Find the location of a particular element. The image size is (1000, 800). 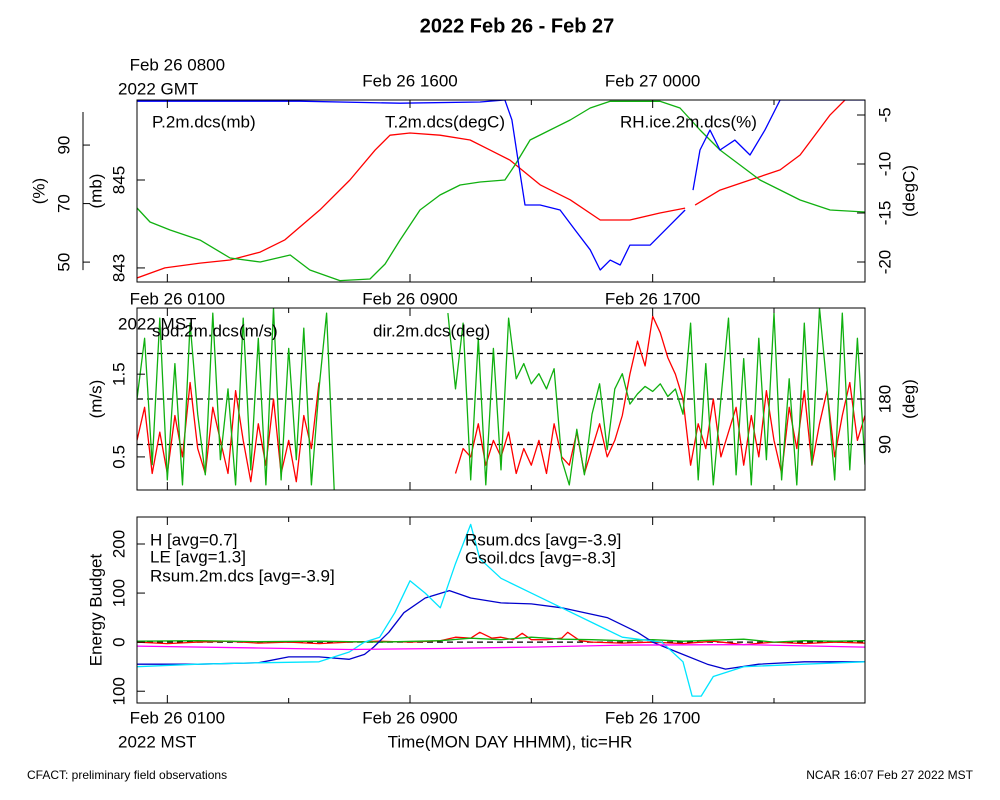

y-tick-label: 200 is located at coordinates (118, 544).